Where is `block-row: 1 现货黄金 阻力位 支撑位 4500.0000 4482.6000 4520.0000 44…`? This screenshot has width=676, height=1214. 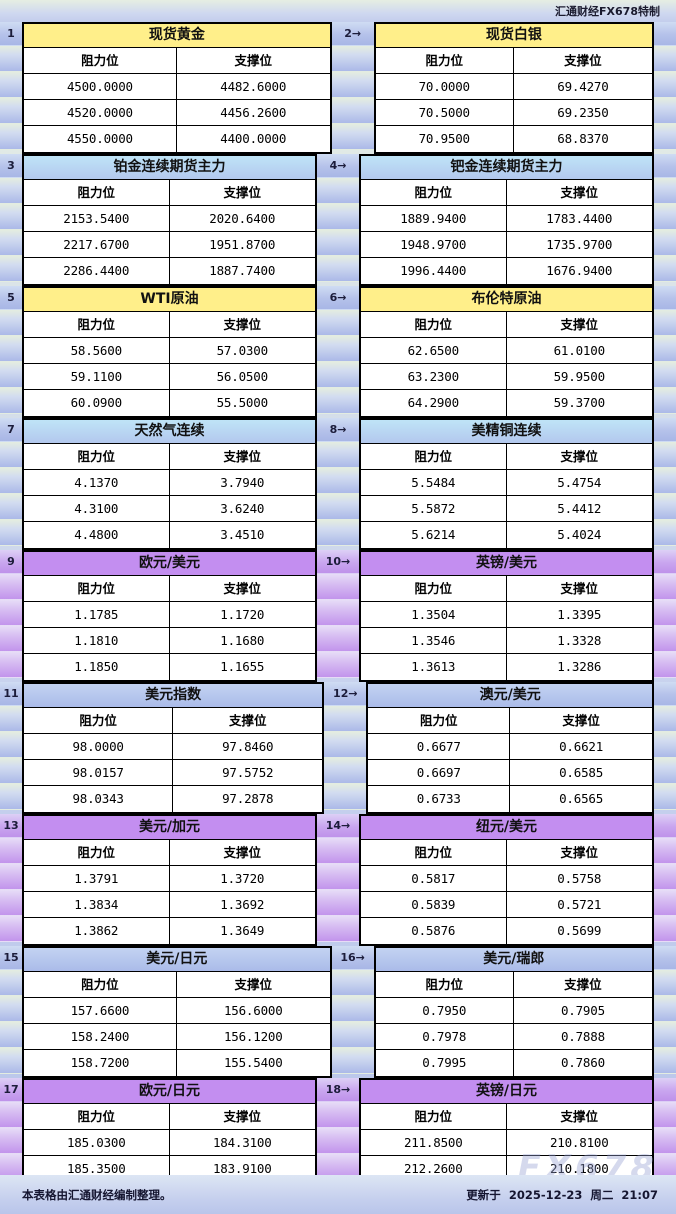 block-row: 1 现货黄金 阻力位 支撑位 4500.0000 4482.6000 4520.0000 44… is located at coordinates (338, 88).